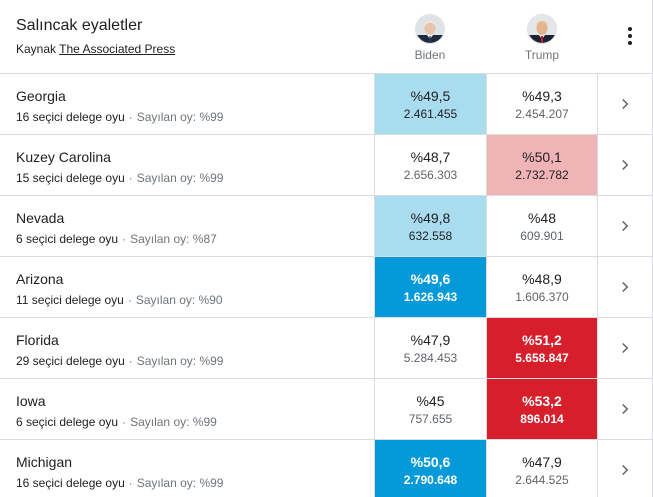  Describe the element at coordinates (117, 49) in the screenshot. I see `source-link: The Associated Press` at that location.